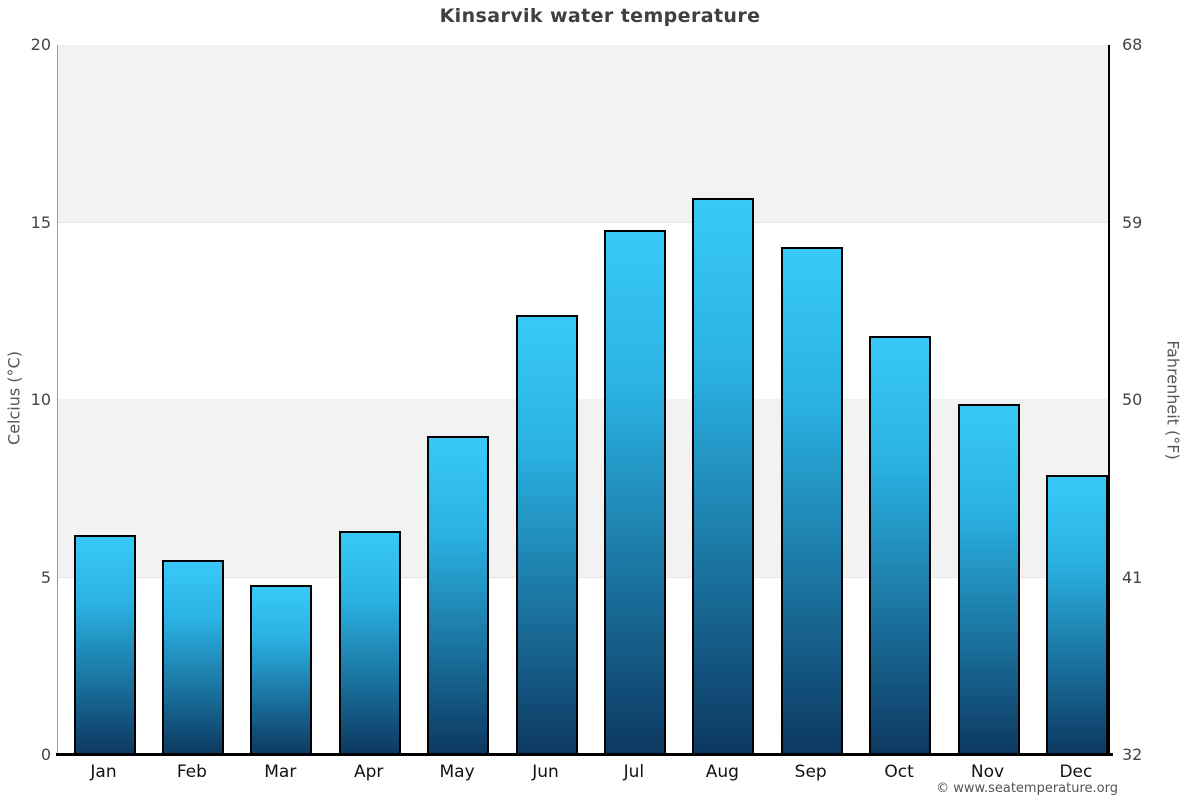 The image size is (1200, 800). I want to click on bar-oct, so click(900, 545).